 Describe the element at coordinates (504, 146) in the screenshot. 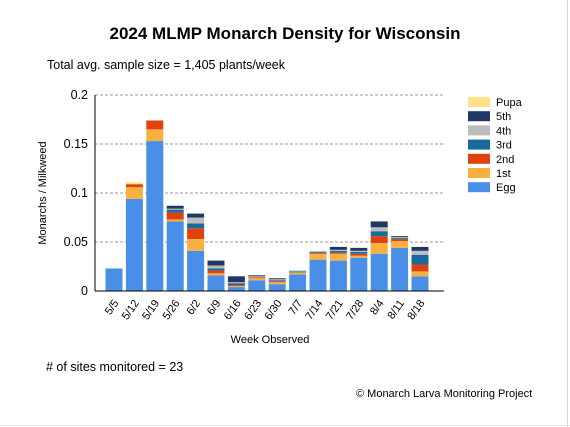

I see `legend-label: 3rd` at that location.